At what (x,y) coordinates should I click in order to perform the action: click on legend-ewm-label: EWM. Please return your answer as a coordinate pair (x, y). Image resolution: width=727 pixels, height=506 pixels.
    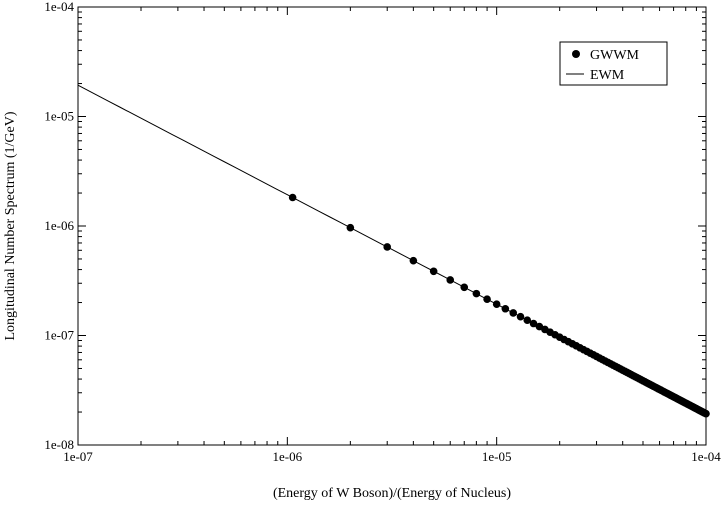
    Looking at the image, I should click on (607, 75).